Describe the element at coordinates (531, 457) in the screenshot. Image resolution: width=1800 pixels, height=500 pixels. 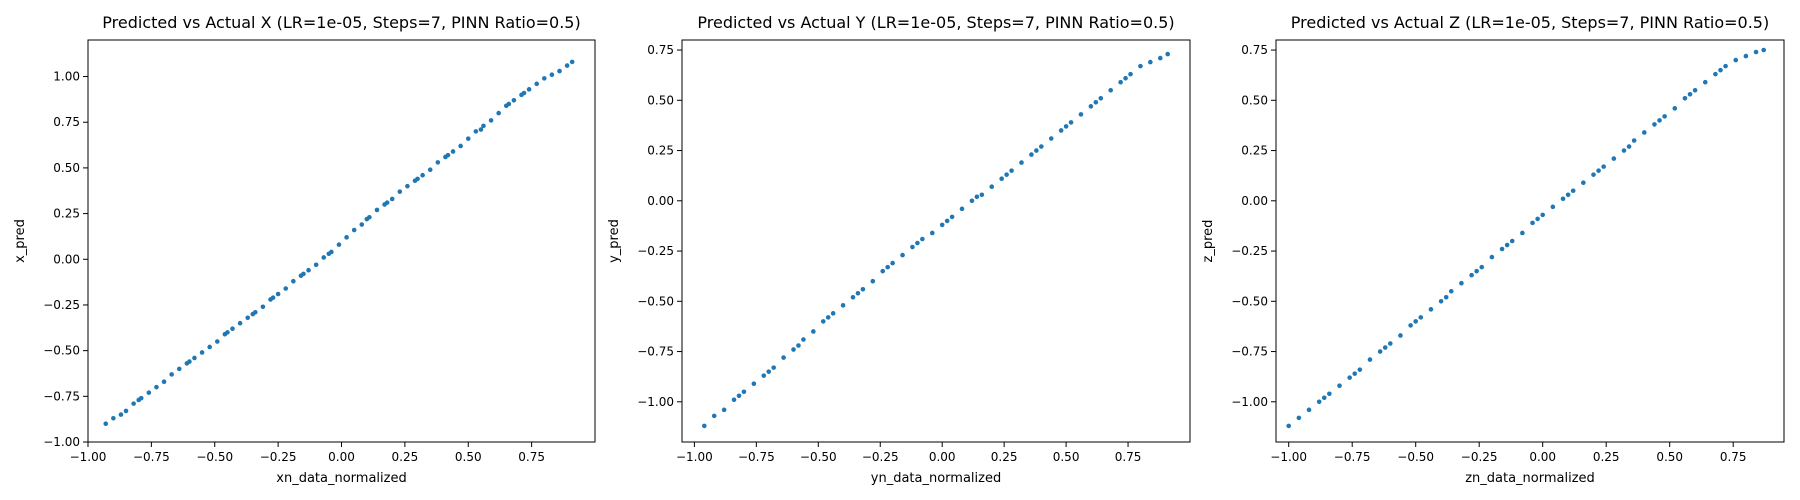
I see `x-tick-label: 0.75` at that location.